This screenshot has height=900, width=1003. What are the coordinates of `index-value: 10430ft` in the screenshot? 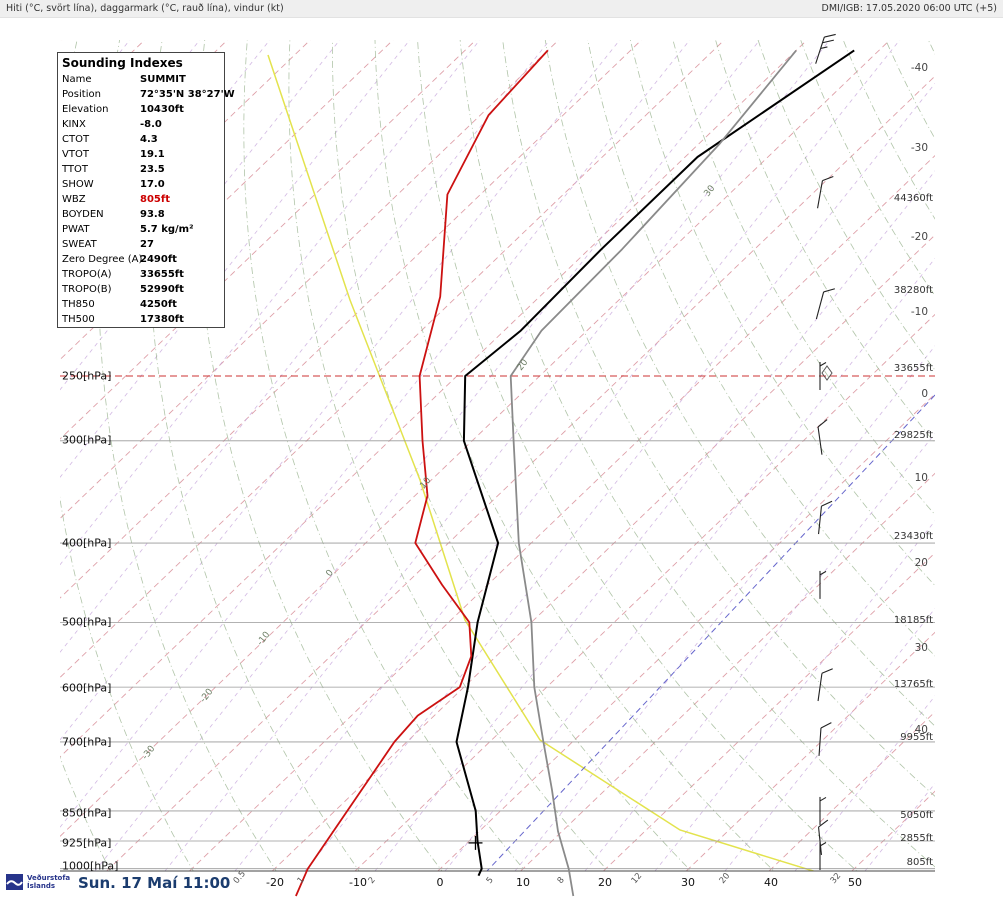 It's located at (162, 109).